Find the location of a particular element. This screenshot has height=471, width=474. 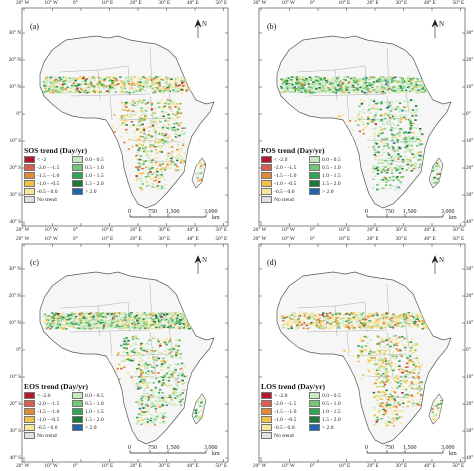

lat-label: 10° N is located at coordinates (470, 87).